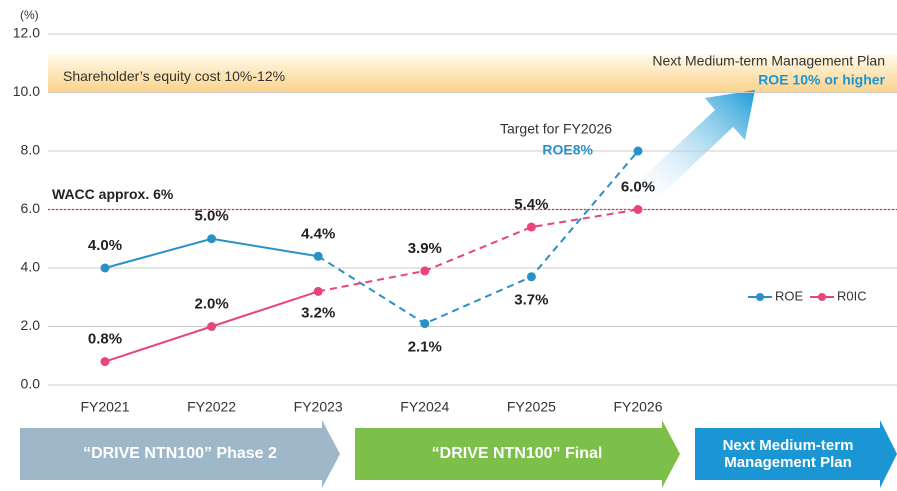 This screenshot has height=491, width=897. I want to click on data-label: ROE8%, so click(567, 150).